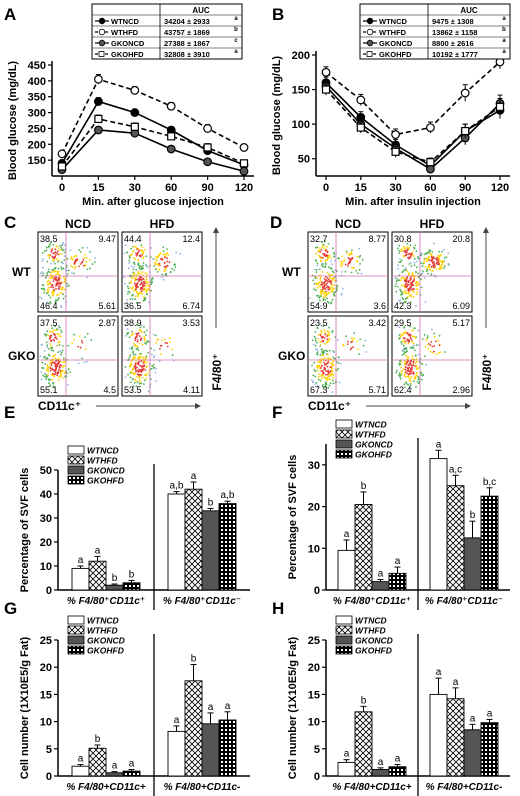 This screenshot has height=796, width=520. I want to click on y-tick-label: 400, so click(37, 82).